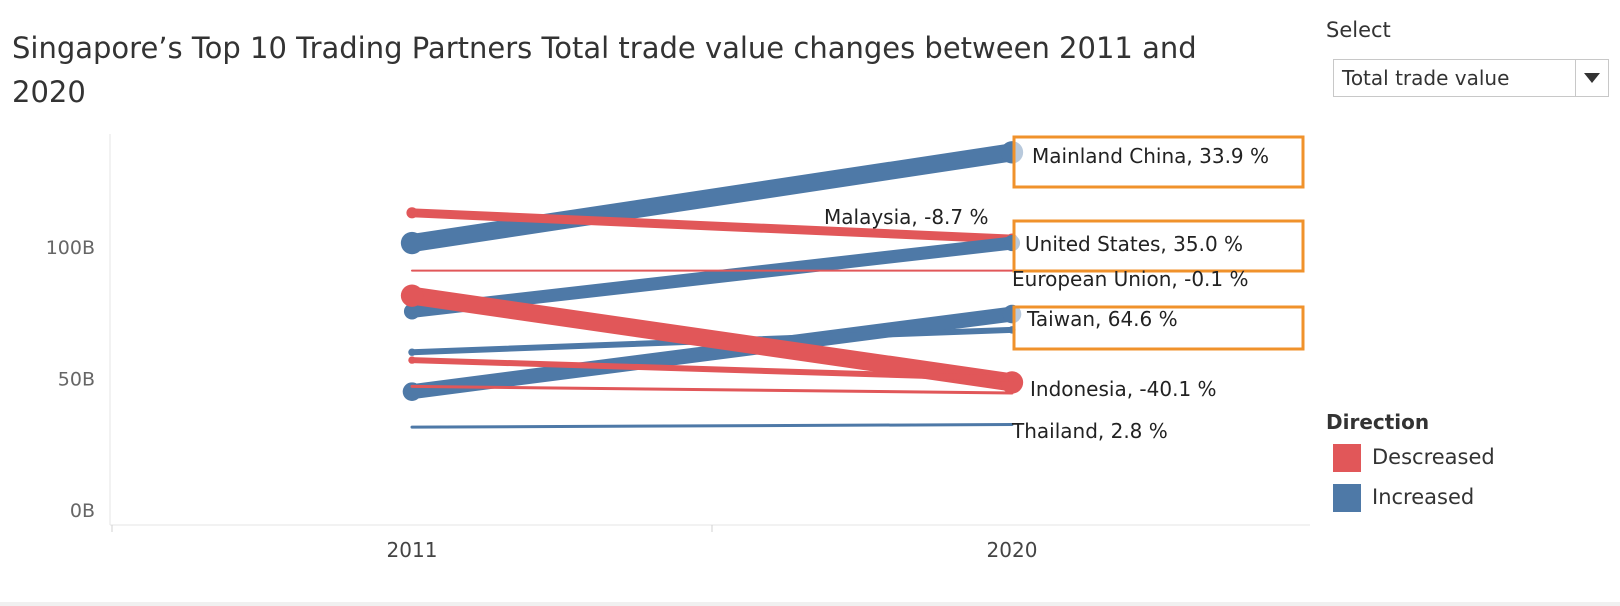 This screenshot has height=606, width=1620. What do you see at coordinates (1423, 497) in the screenshot?
I see `legend-label-increased: Increased` at bounding box center [1423, 497].